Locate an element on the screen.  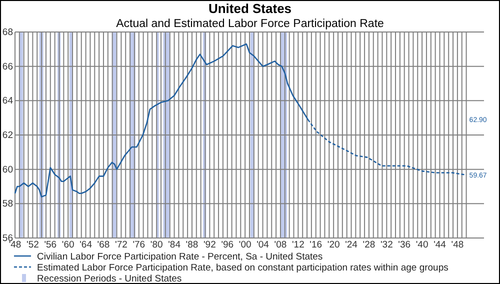
x-tick-label: '64 is located at coordinates (86, 245).